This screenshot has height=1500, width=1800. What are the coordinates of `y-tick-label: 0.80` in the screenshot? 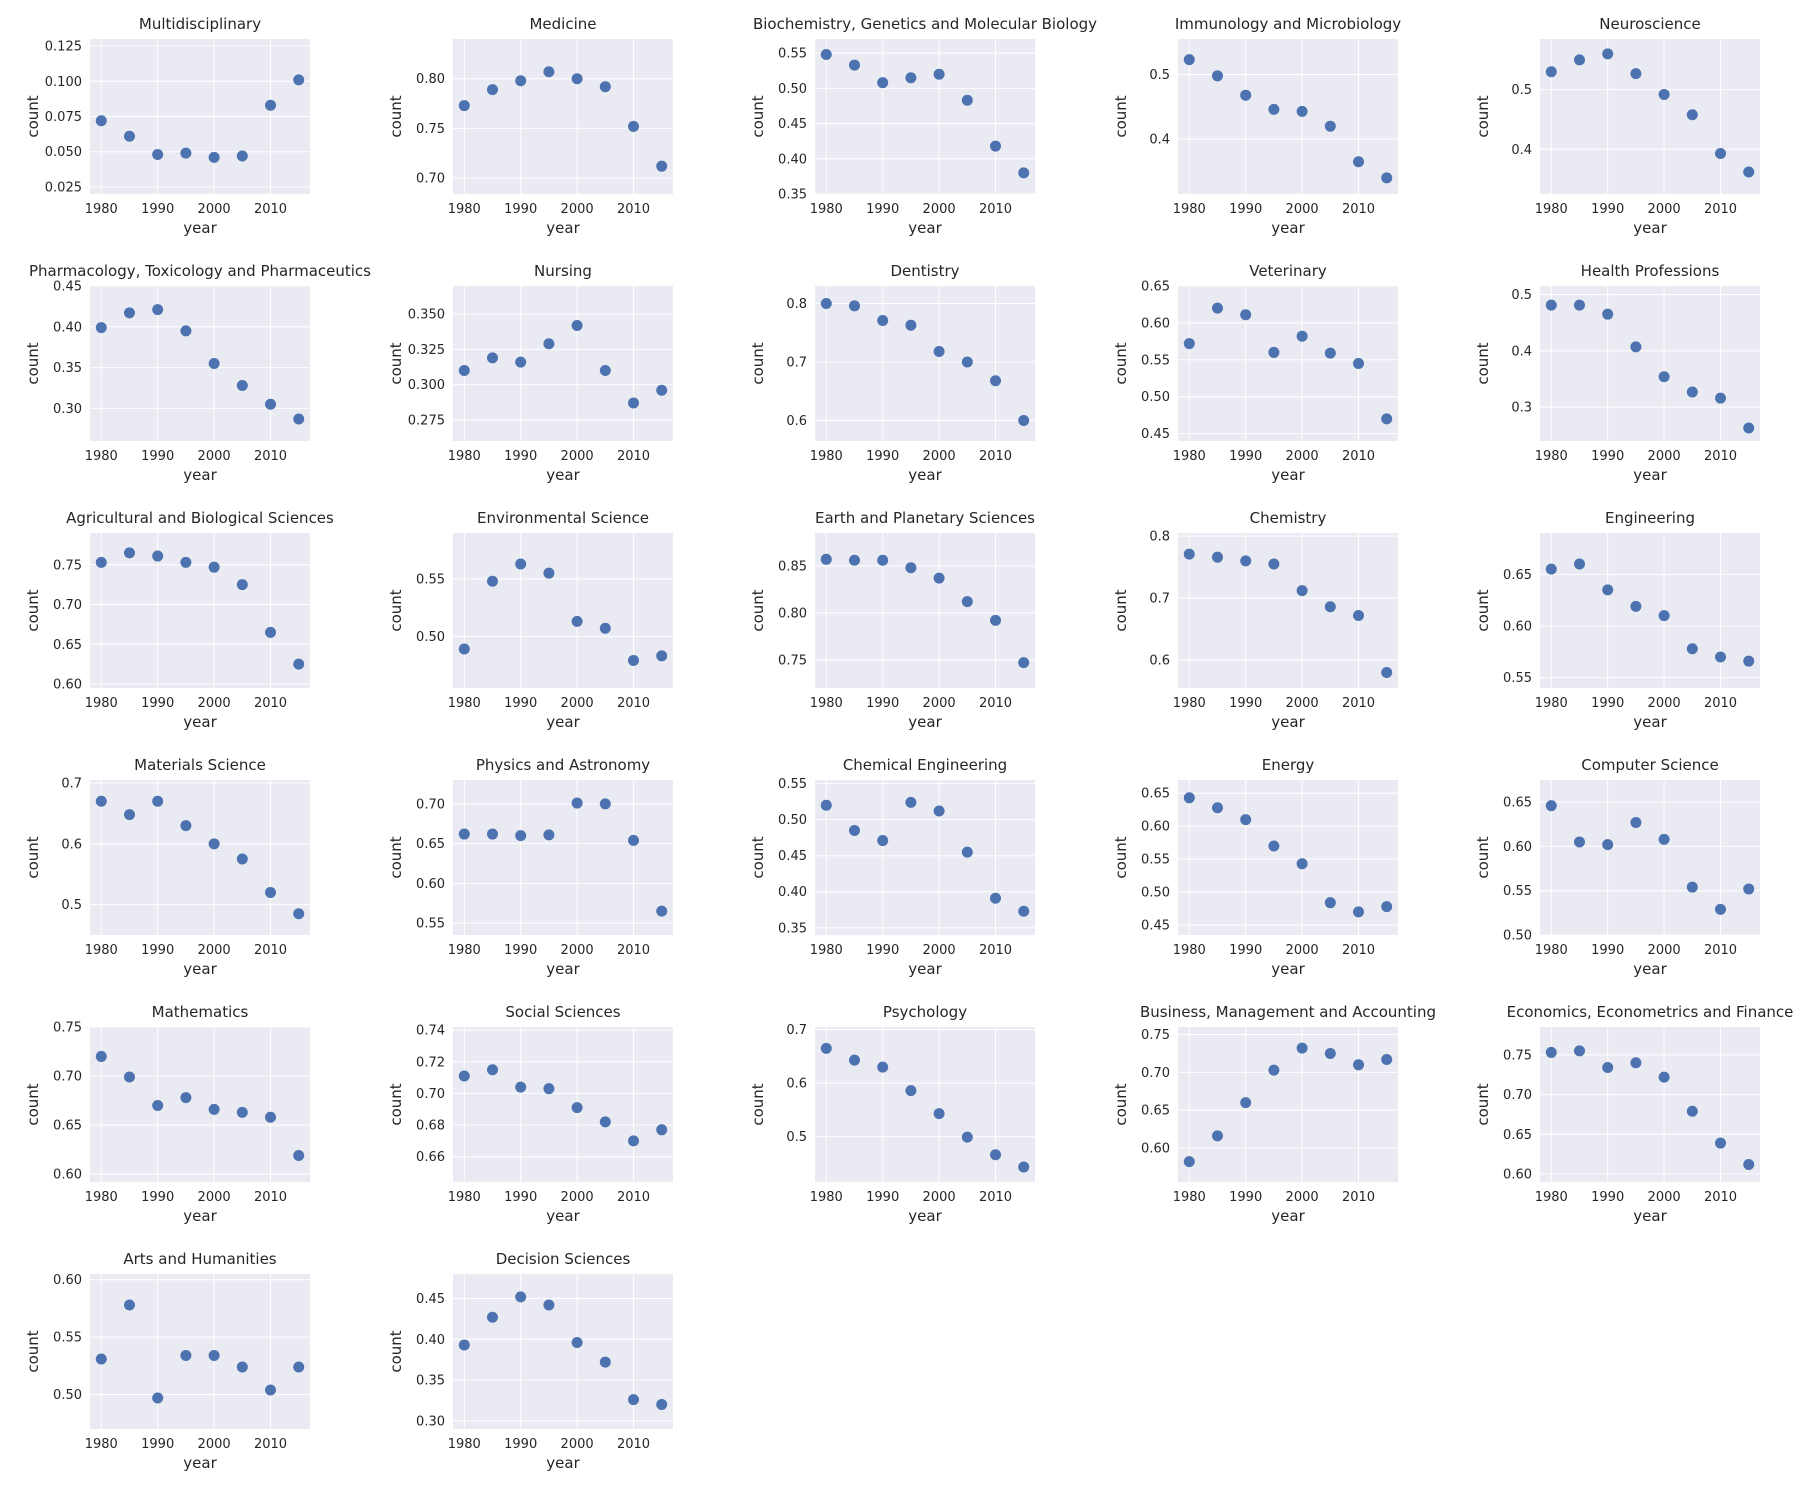 It's located at (792, 613).